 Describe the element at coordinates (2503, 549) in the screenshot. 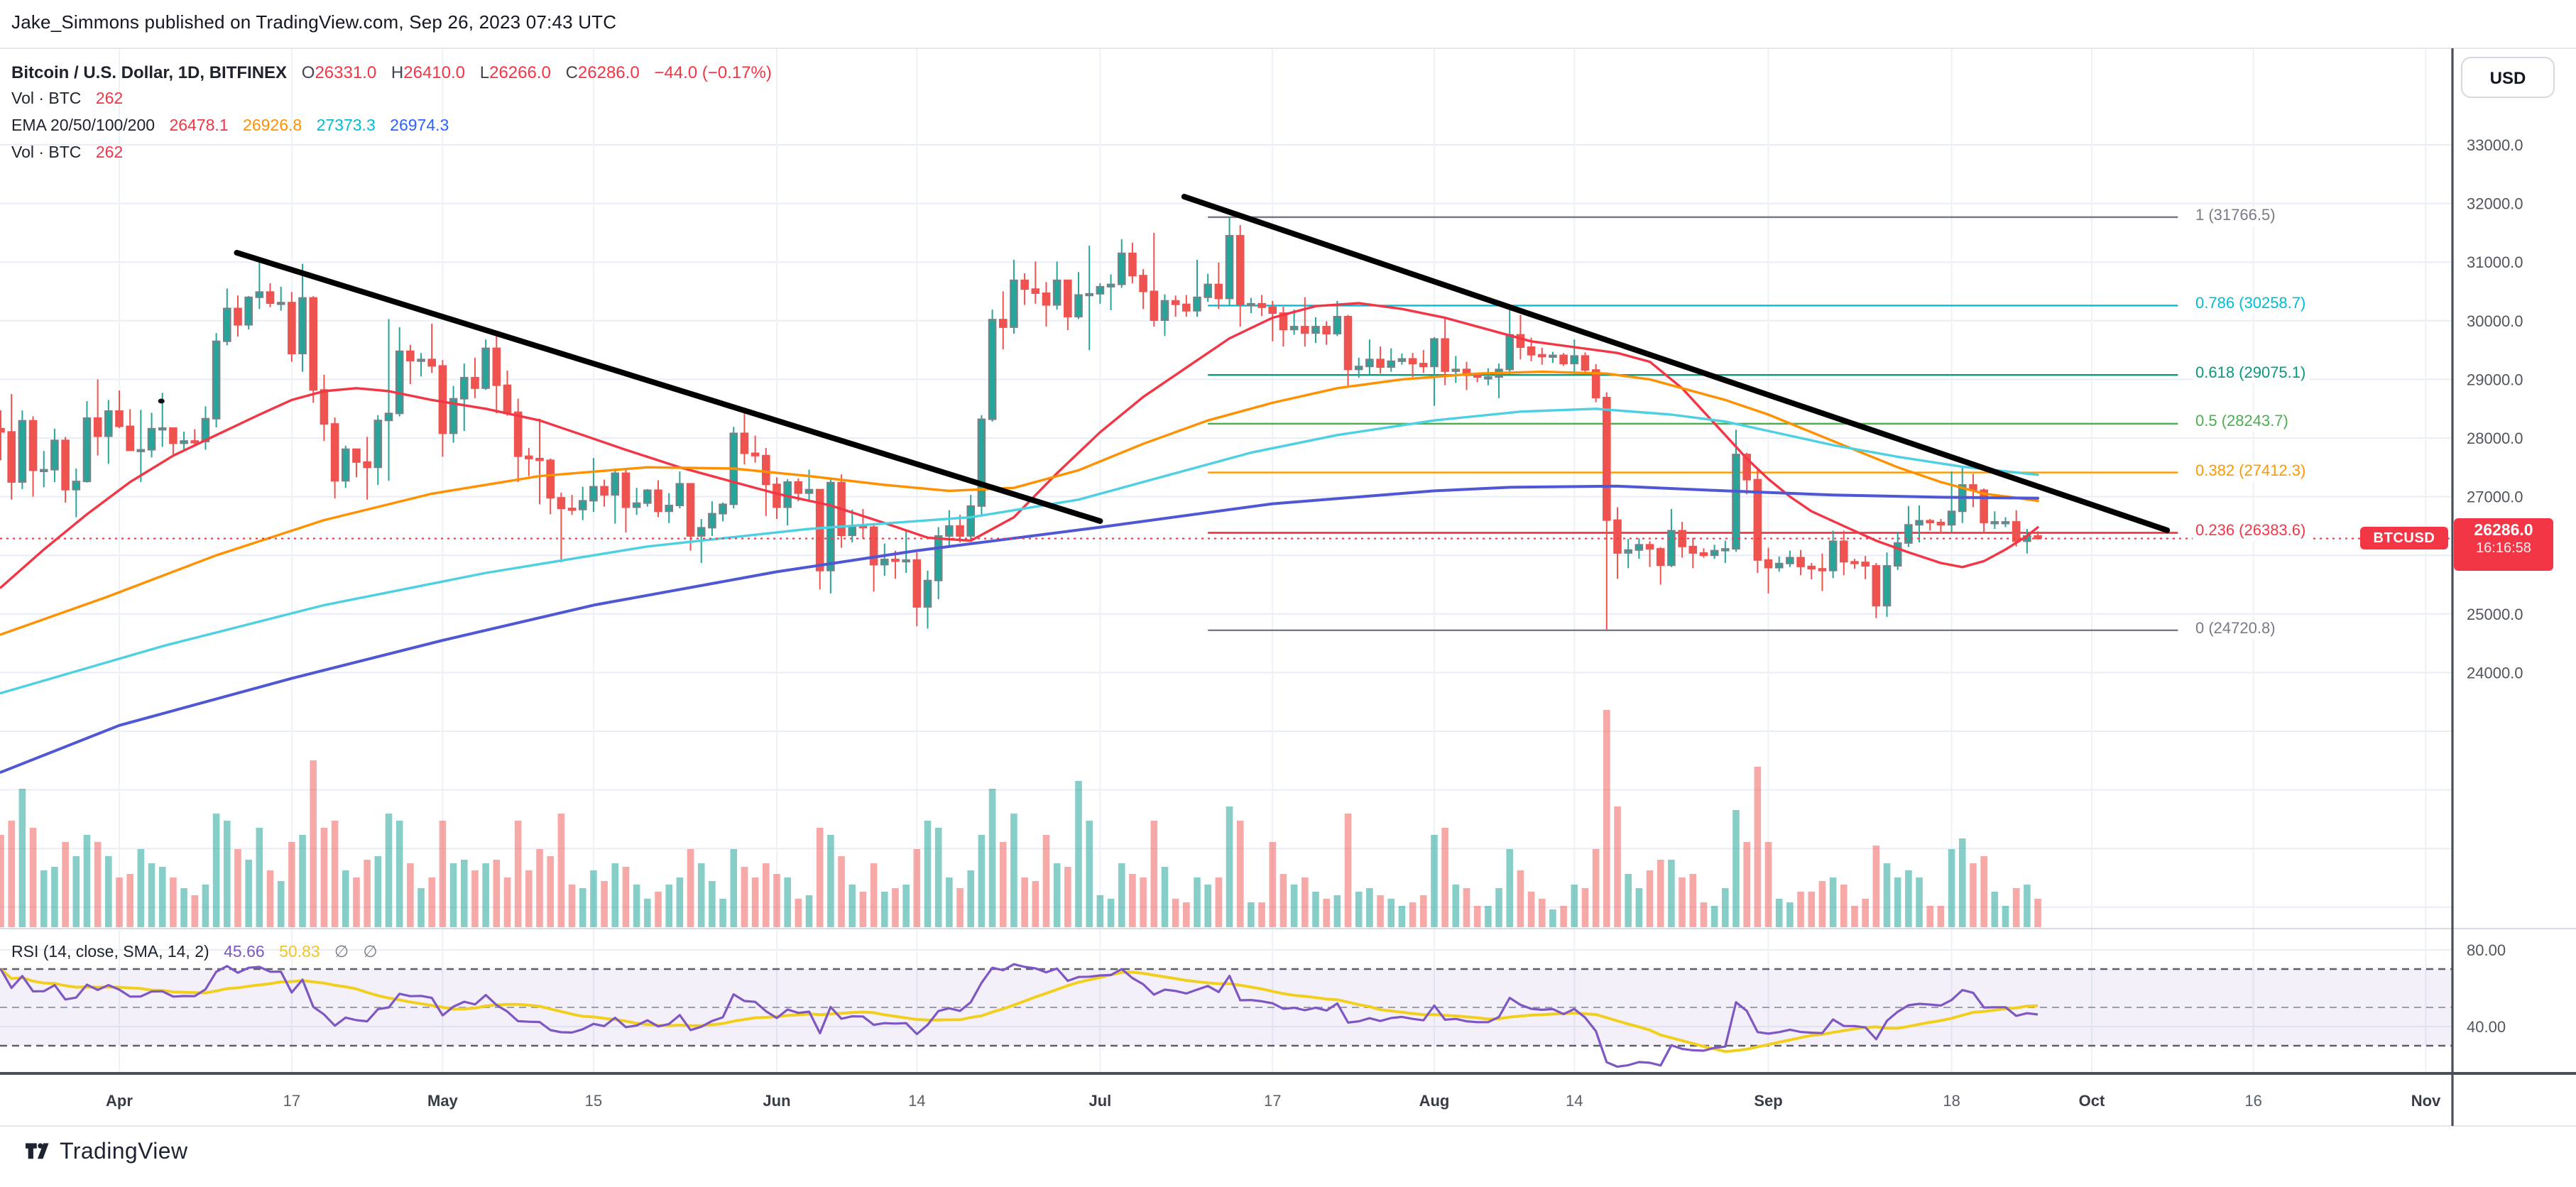

I see `bar-countdown: 16:16:58` at that location.